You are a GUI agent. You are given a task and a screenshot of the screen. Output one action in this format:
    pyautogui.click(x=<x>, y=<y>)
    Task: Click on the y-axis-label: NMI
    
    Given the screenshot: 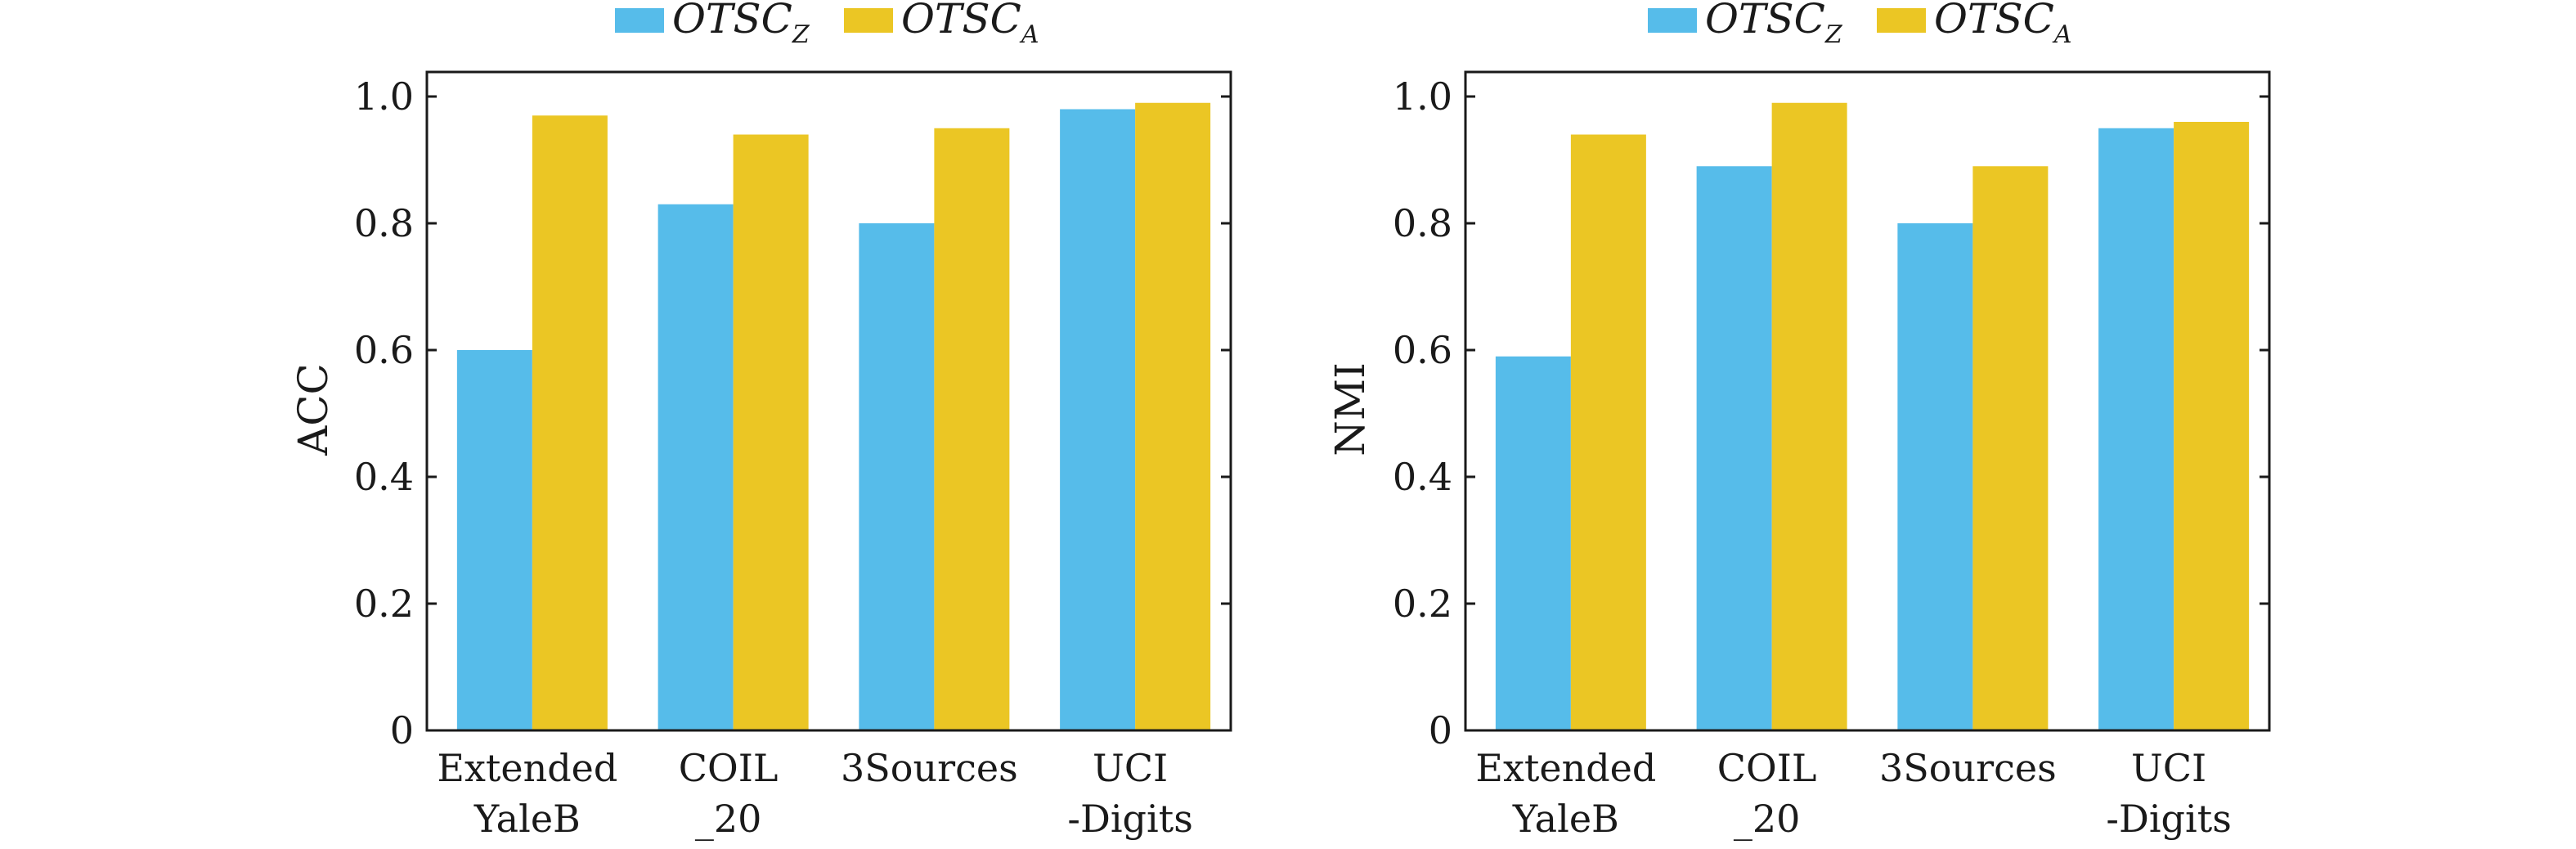 What is the action you would take?
    pyautogui.click(x=1350, y=409)
    